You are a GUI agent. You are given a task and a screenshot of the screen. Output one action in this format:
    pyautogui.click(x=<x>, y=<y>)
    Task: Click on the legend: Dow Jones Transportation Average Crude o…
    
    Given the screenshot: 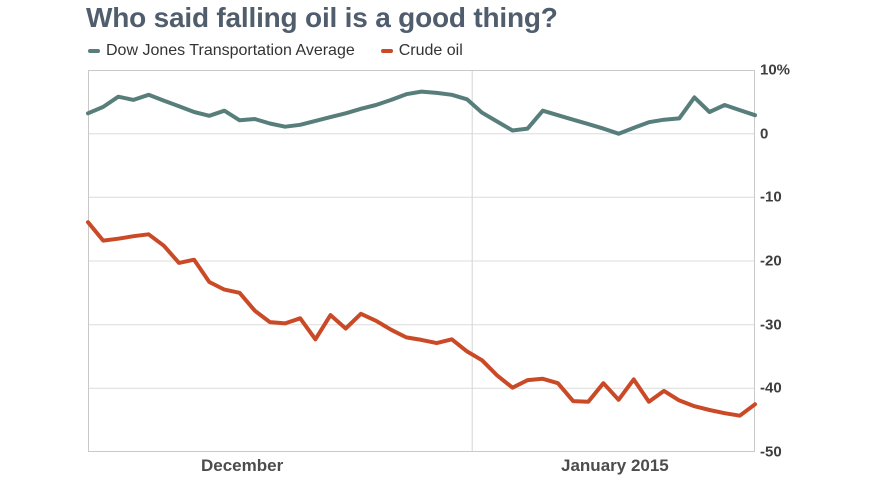 What is the action you would take?
    pyautogui.click(x=275, y=51)
    